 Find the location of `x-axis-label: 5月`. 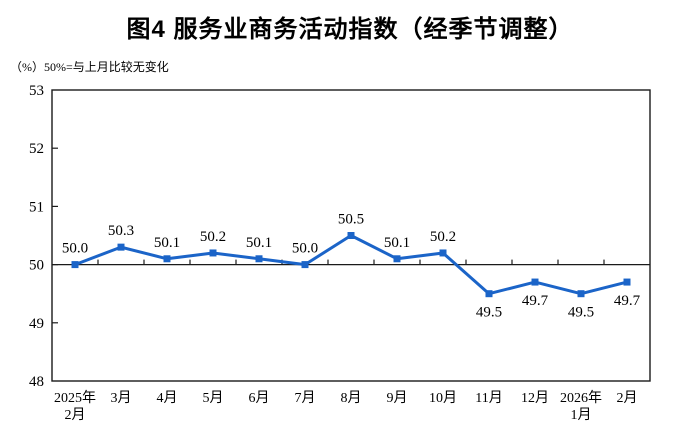

x-axis-label: 5月 is located at coordinates (213, 398).